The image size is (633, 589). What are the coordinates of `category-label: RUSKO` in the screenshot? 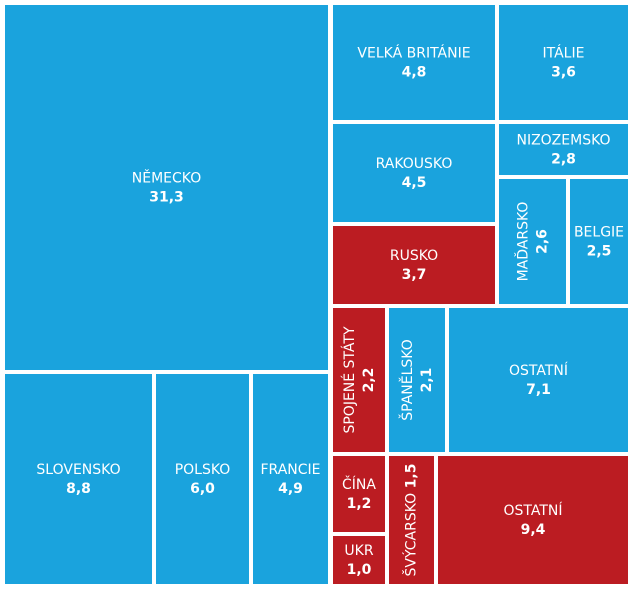 It's located at (414, 256).